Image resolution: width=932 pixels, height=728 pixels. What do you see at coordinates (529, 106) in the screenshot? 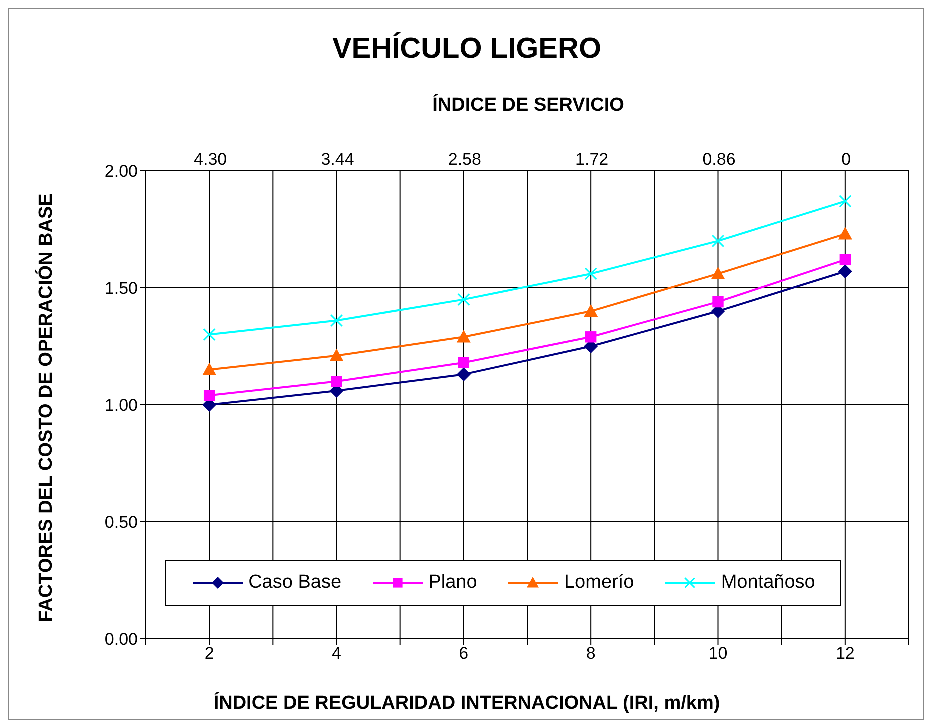
I see `x2-axis-title: ÍNDICE DE SERVICIO` at bounding box center [529, 106].